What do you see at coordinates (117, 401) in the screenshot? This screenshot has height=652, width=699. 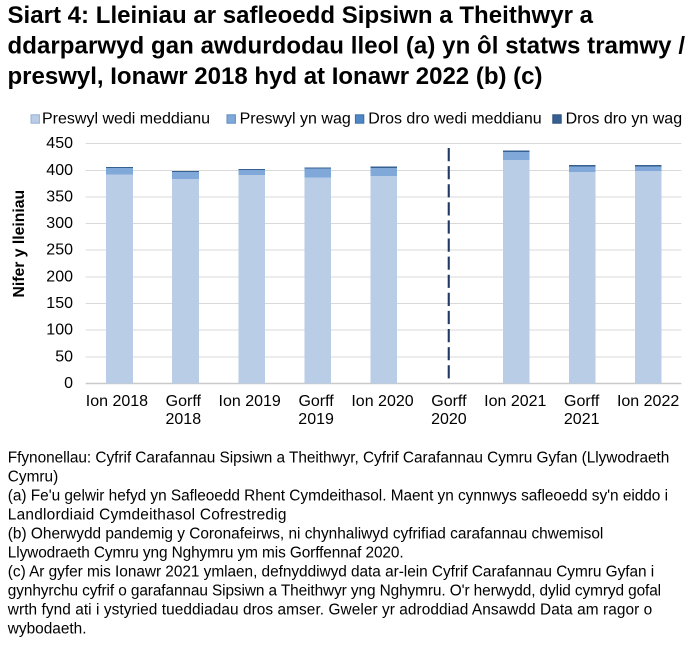 I see `svg-text: Ion 2018` at bounding box center [117, 401].